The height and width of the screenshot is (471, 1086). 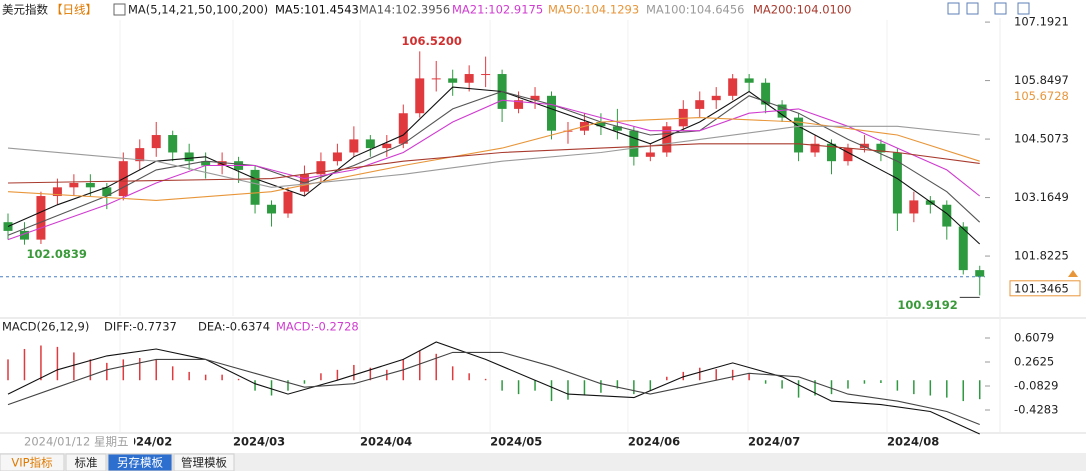 What do you see at coordinates (234, 327) in the screenshot?
I see `legend-entry: DEA:-0.6374` at bounding box center [234, 327].